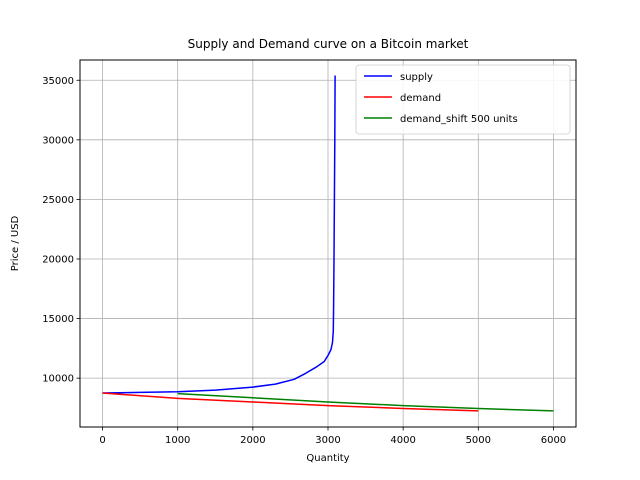  What do you see at coordinates (420, 98) in the screenshot?
I see `legend-label: demand` at bounding box center [420, 98].